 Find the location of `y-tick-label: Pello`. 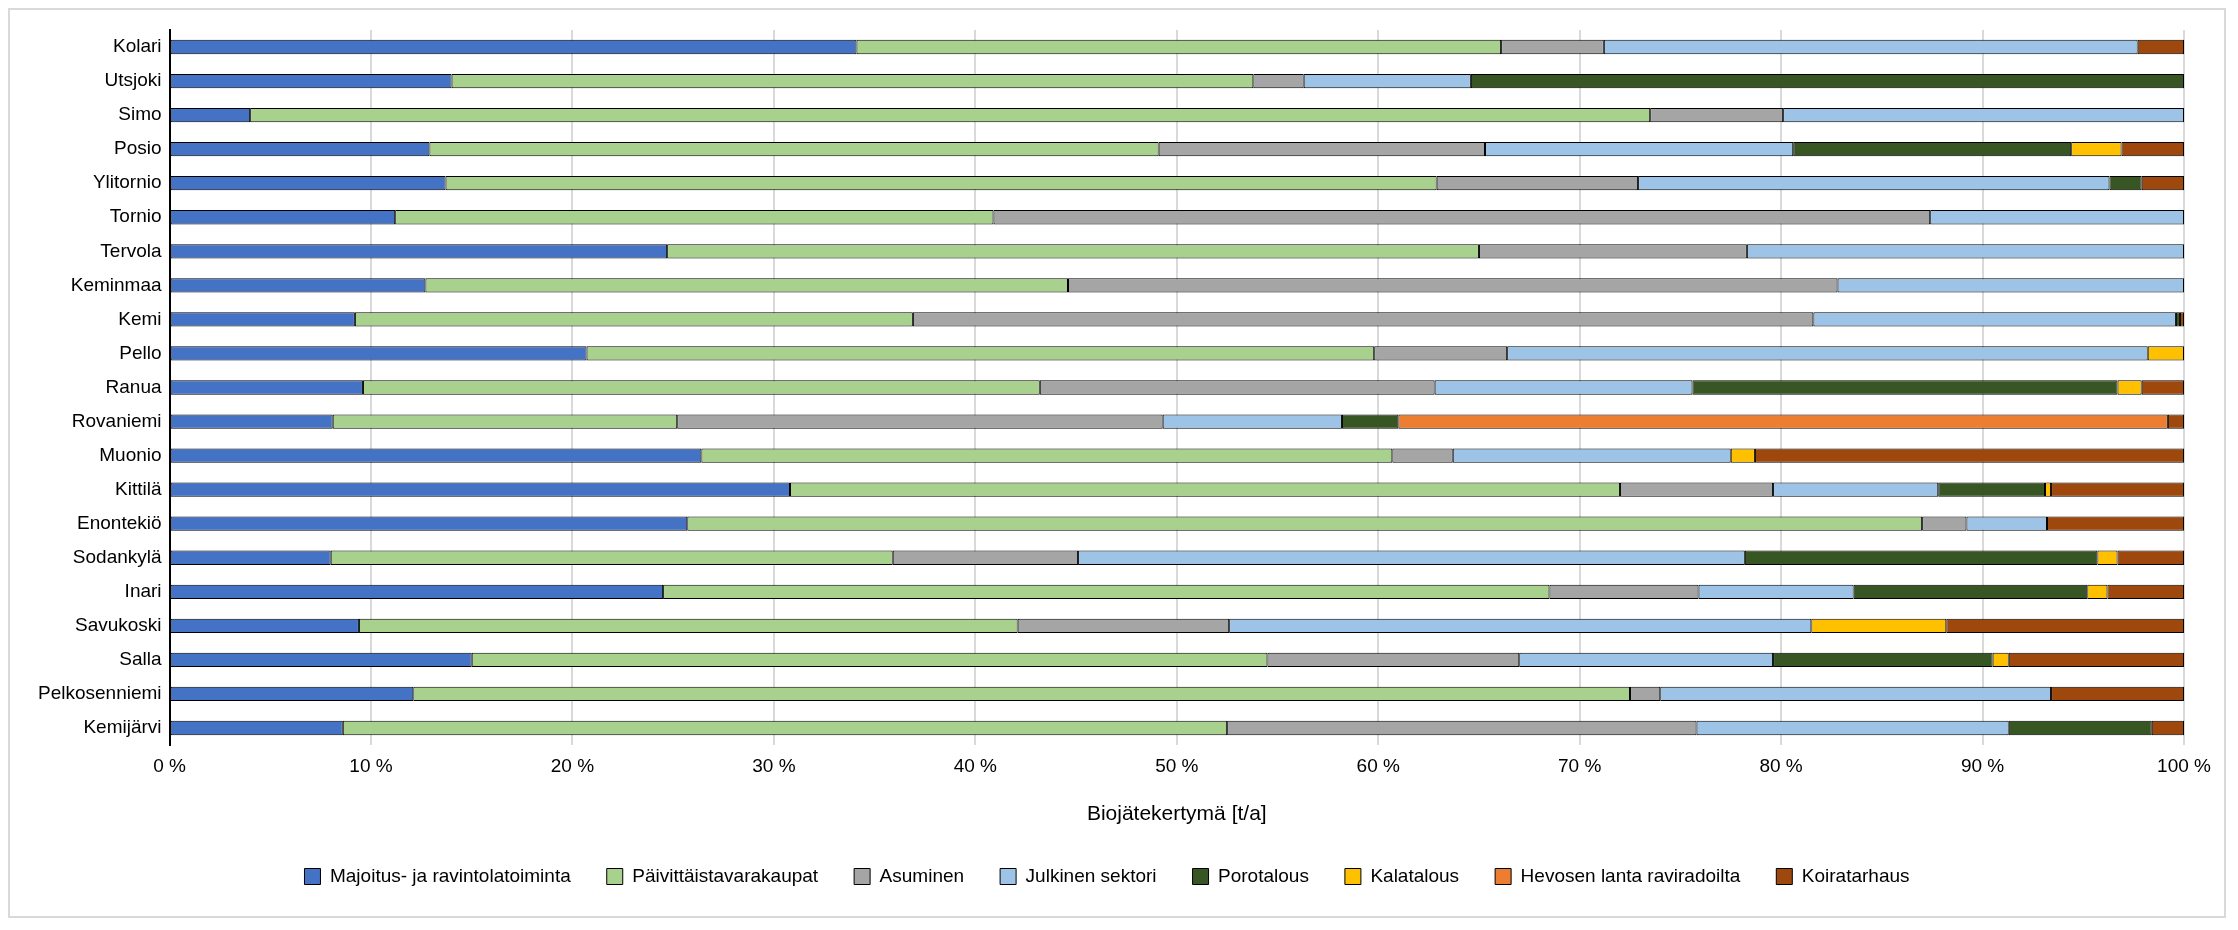

y-tick-label: Pello is located at coordinates (140, 352).